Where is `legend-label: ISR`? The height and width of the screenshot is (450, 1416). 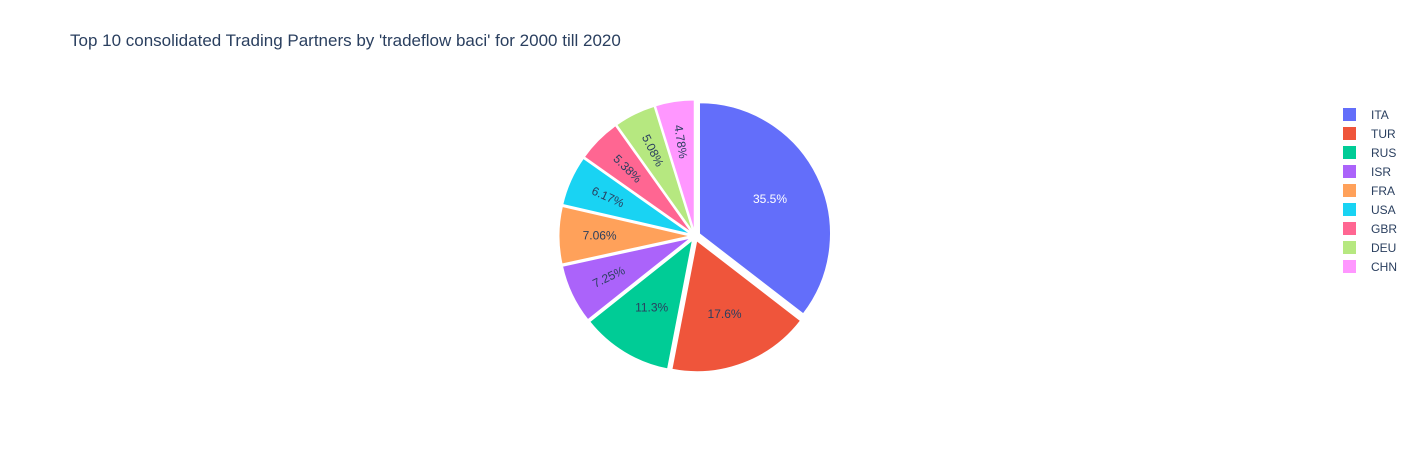
legend-label: ISR is located at coordinates (1381, 171).